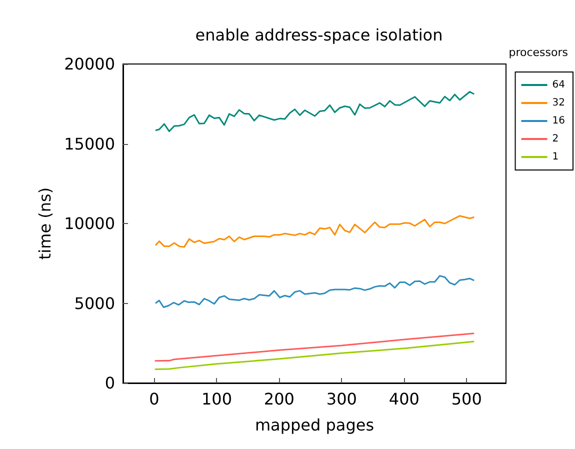 Image resolution: width=575 pixels, height=449 pixels. Describe the element at coordinates (559, 121) in the screenshot. I see `legend-label: 16` at that location.